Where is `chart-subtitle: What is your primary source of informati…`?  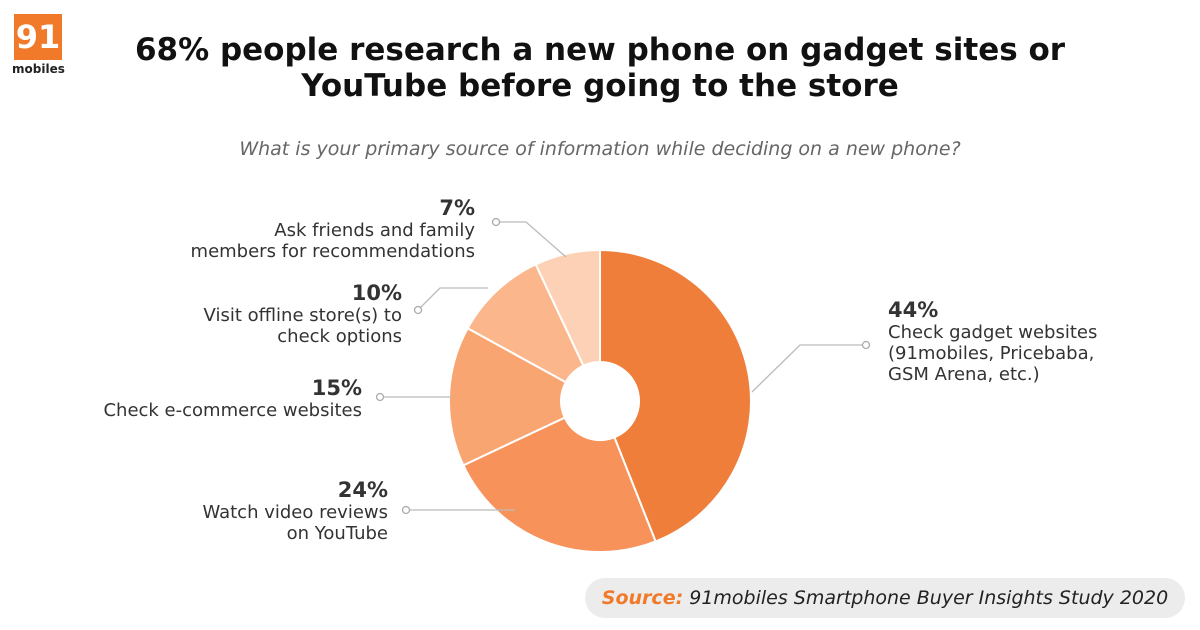
chart-subtitle: What is your primary source of informati… is located at coordinates (600, 149).